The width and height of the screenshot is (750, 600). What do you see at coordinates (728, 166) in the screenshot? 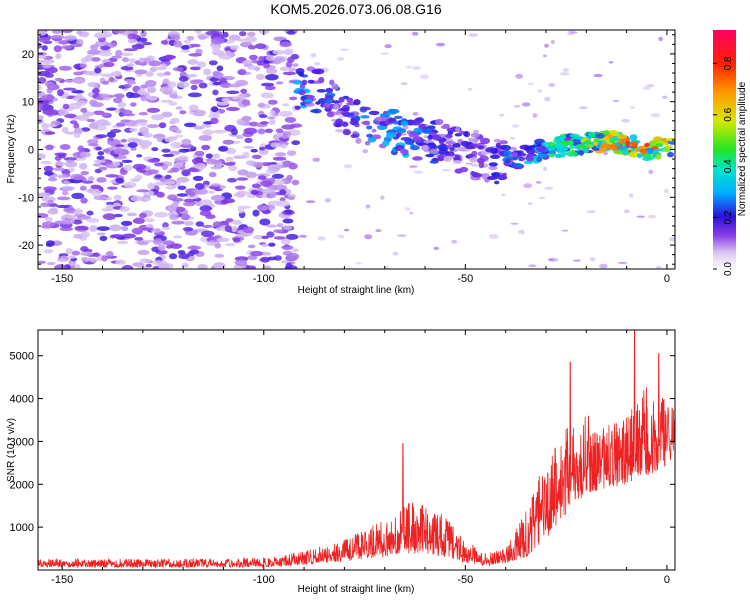
I see `colorbar-tick-label: 0.4` at bounding box center [728, 166].